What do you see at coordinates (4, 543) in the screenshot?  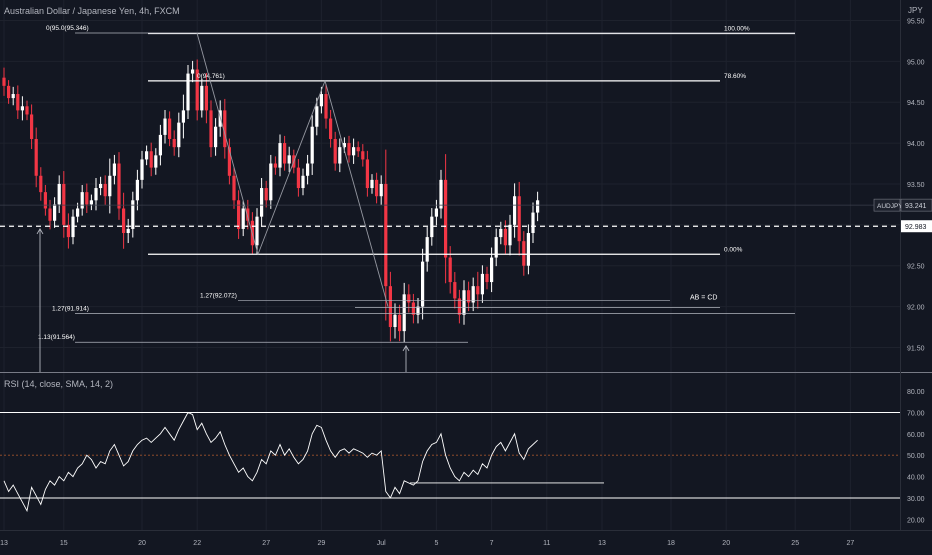 I see `time-tick-label: 13` at bounding box center [4, 543].